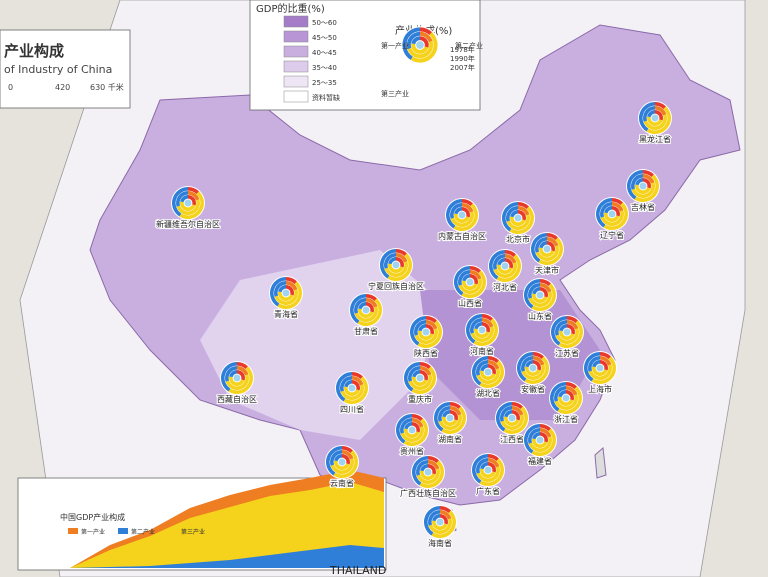  I want to click on legend-label: 40～45, so click(324, 53).